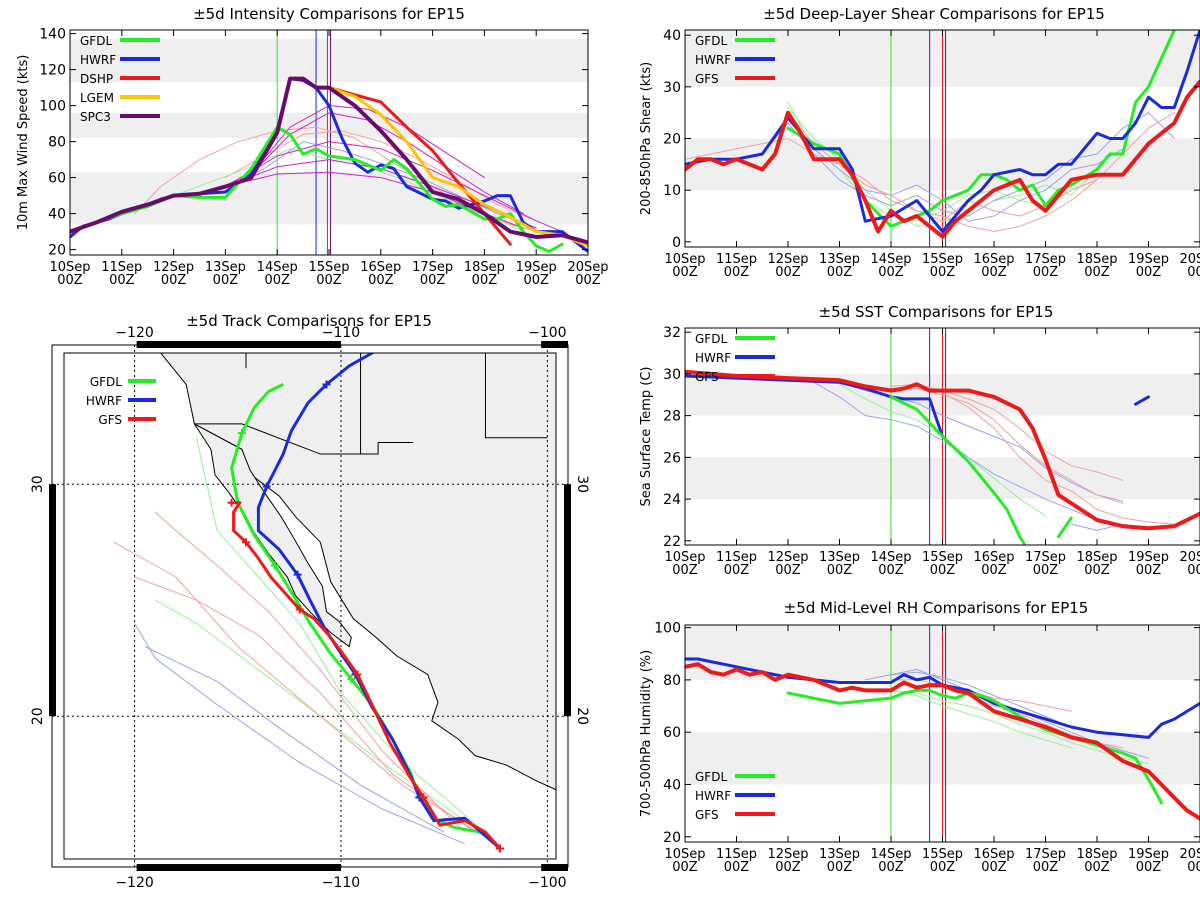 The image size is (1200, 904). Describe the element at coordinates (1189, 259) in the screenshot. I see `x-tick-day: 20Sep` at that location.